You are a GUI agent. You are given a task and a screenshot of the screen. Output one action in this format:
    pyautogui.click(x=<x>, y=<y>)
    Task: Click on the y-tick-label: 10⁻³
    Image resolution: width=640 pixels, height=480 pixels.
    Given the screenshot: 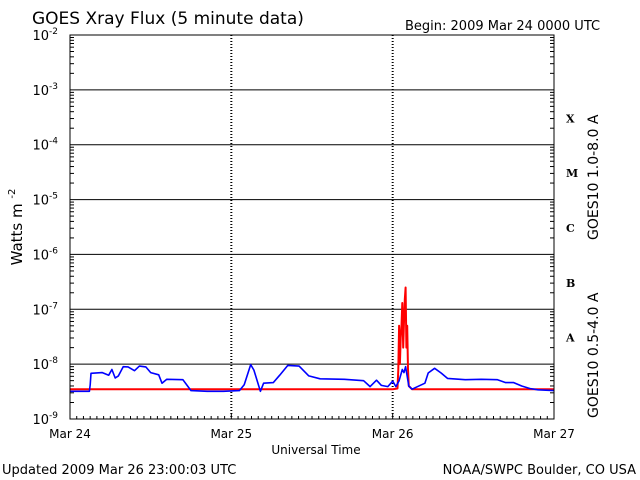 What is the action you would take?
    pyautogui.click(x=45, y=90)
    